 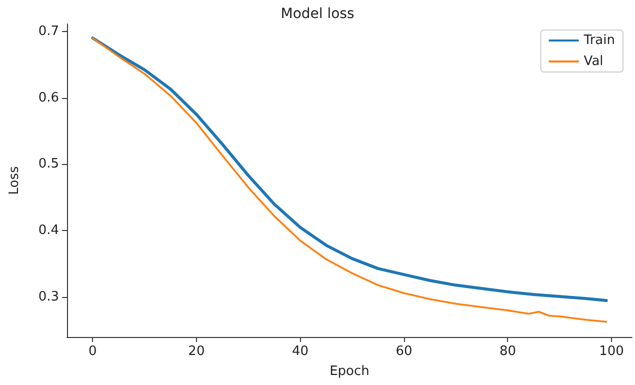 What do you see at coordinates (507, 351) in the screenshot?
I see `x-tick-label: 80` at bounding box center [507, 351].